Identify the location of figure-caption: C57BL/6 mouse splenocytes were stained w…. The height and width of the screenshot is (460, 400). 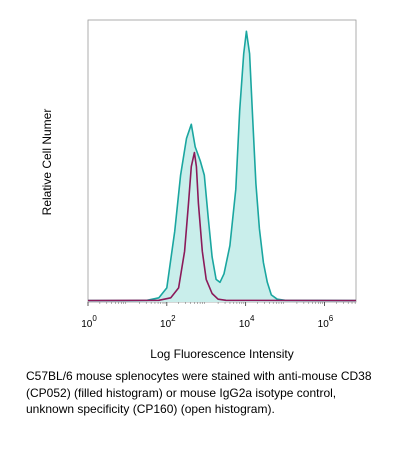
(199, 392).